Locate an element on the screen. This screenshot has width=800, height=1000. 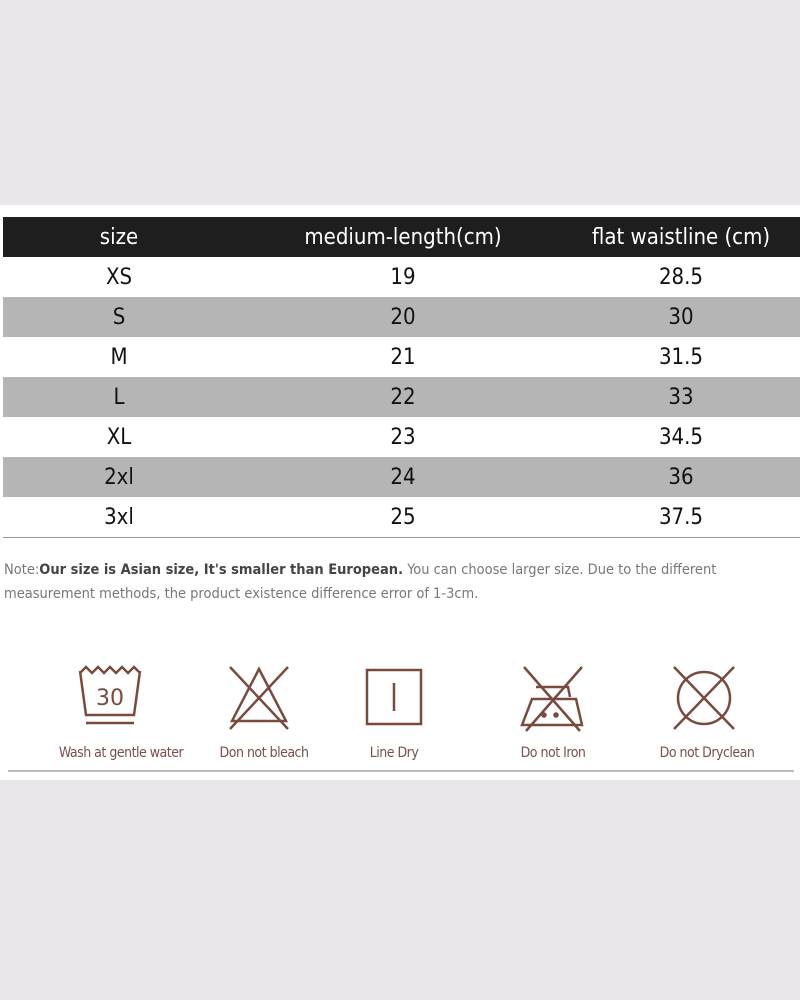
length-cell: 22 is located at coordinates (403, 397).